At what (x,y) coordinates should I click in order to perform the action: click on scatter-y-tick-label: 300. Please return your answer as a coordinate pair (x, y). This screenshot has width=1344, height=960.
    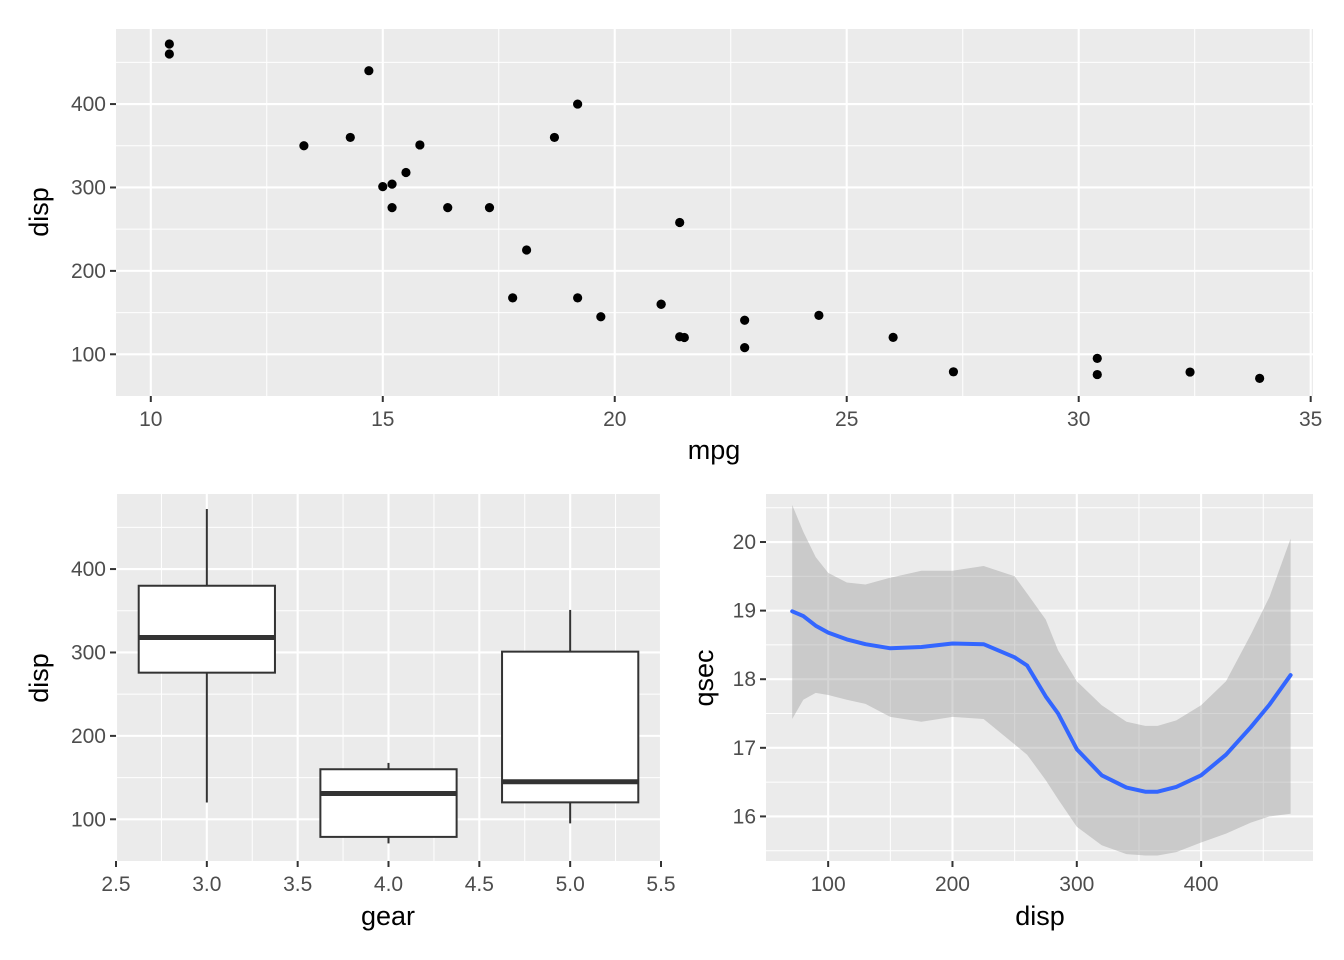
    Looking at the image, I should click on (88, 187).